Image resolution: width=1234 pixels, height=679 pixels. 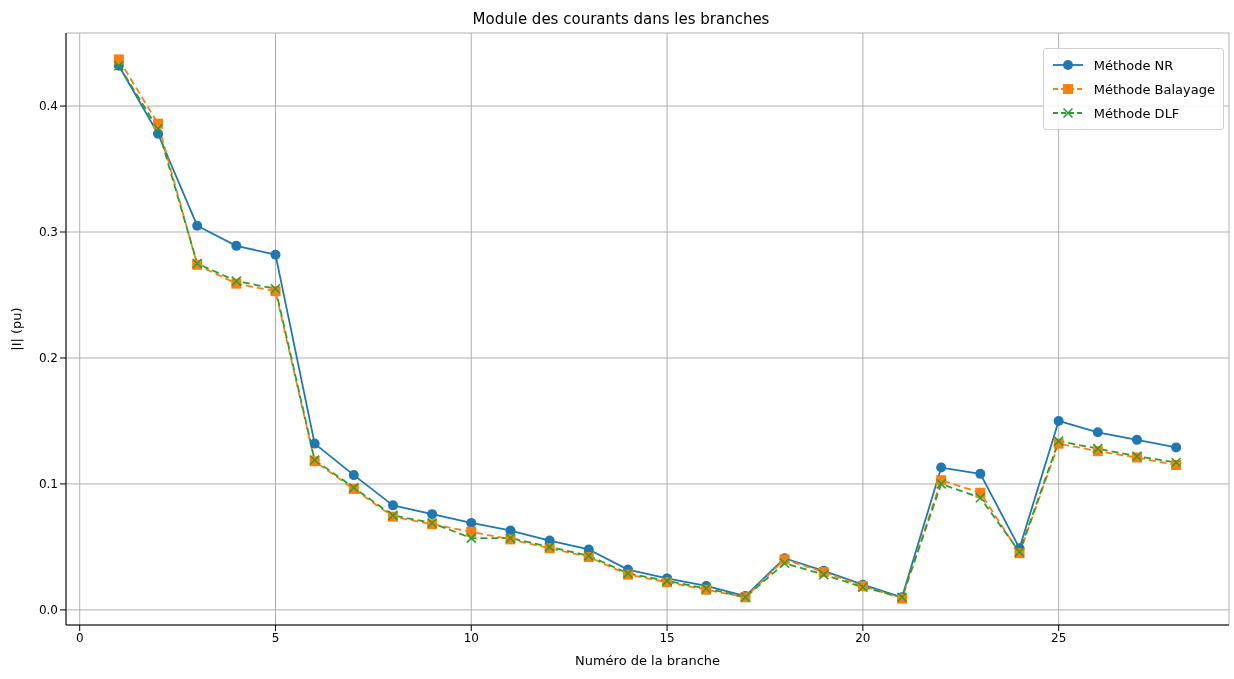 I want to click on y-tick-label: 0.4, so click(x=48, y=106).